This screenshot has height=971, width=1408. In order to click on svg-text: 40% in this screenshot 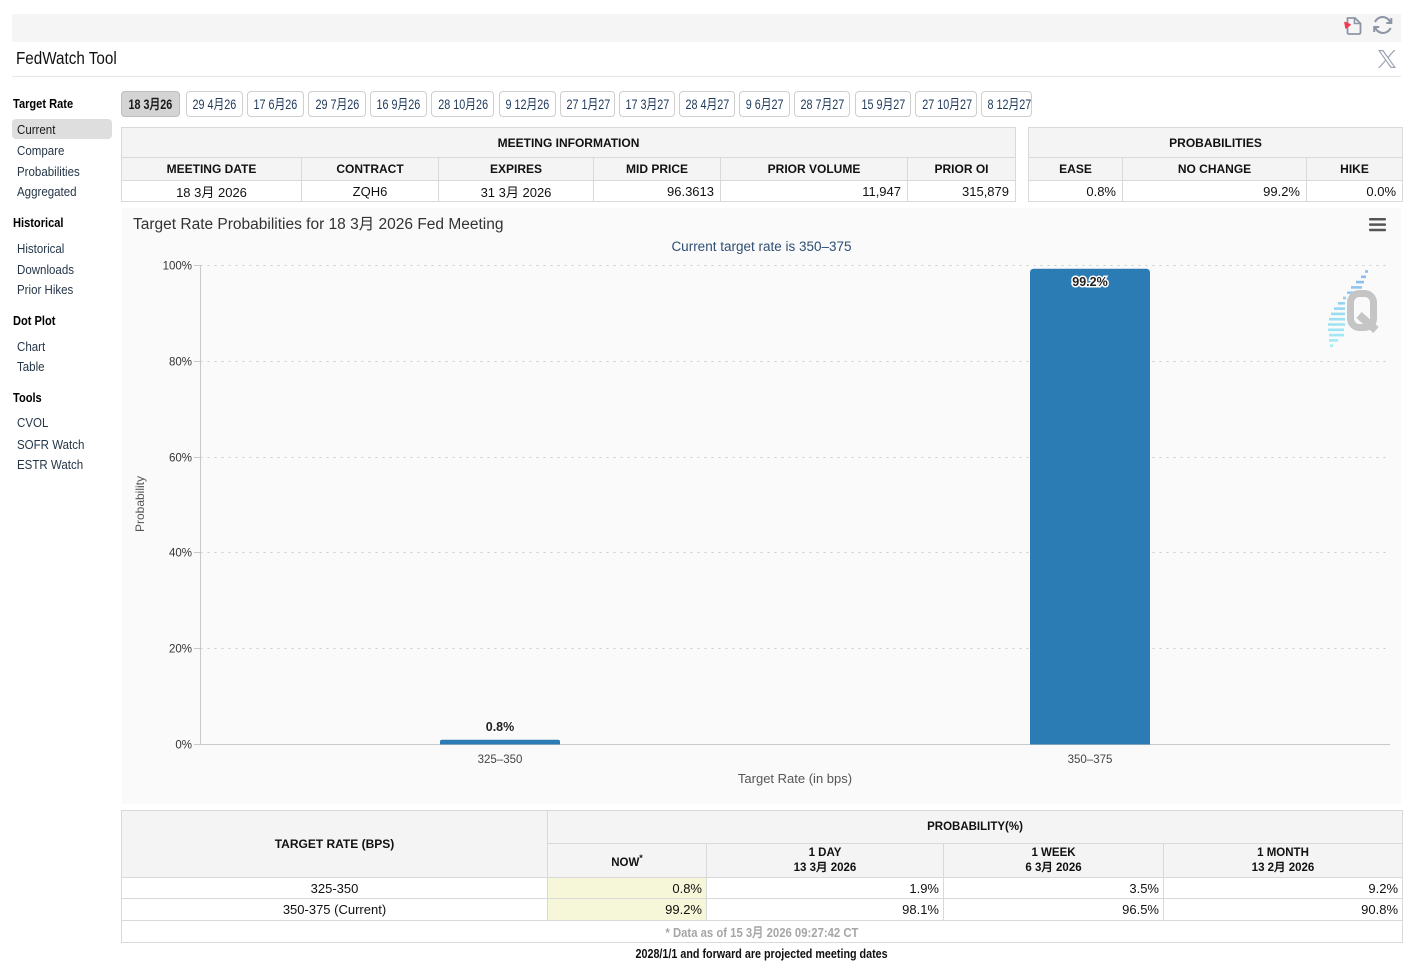, I will do `click(180, 554)`.